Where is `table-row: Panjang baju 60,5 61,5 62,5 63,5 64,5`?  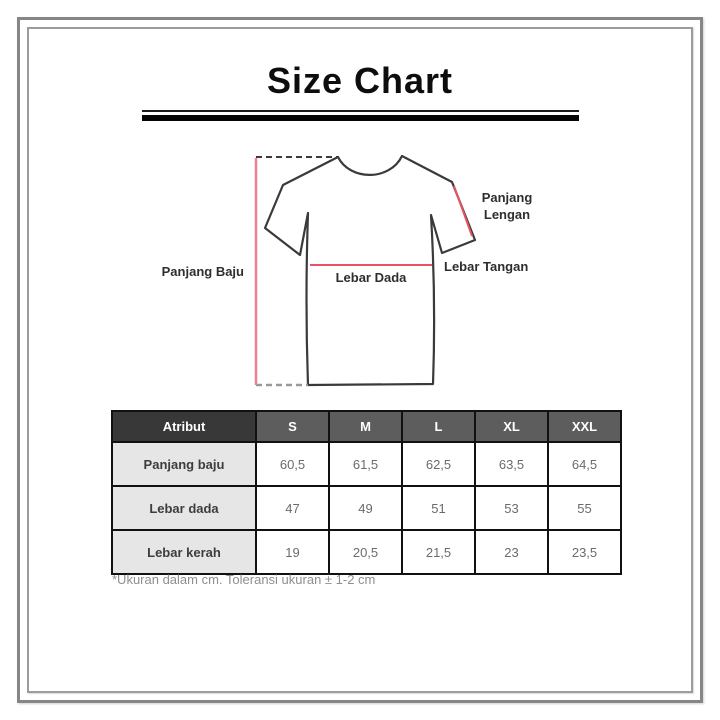 table-row: Panjang baju 60,5 61,5 62,5 63,5 64,5 is located at coordinates (366, 464).